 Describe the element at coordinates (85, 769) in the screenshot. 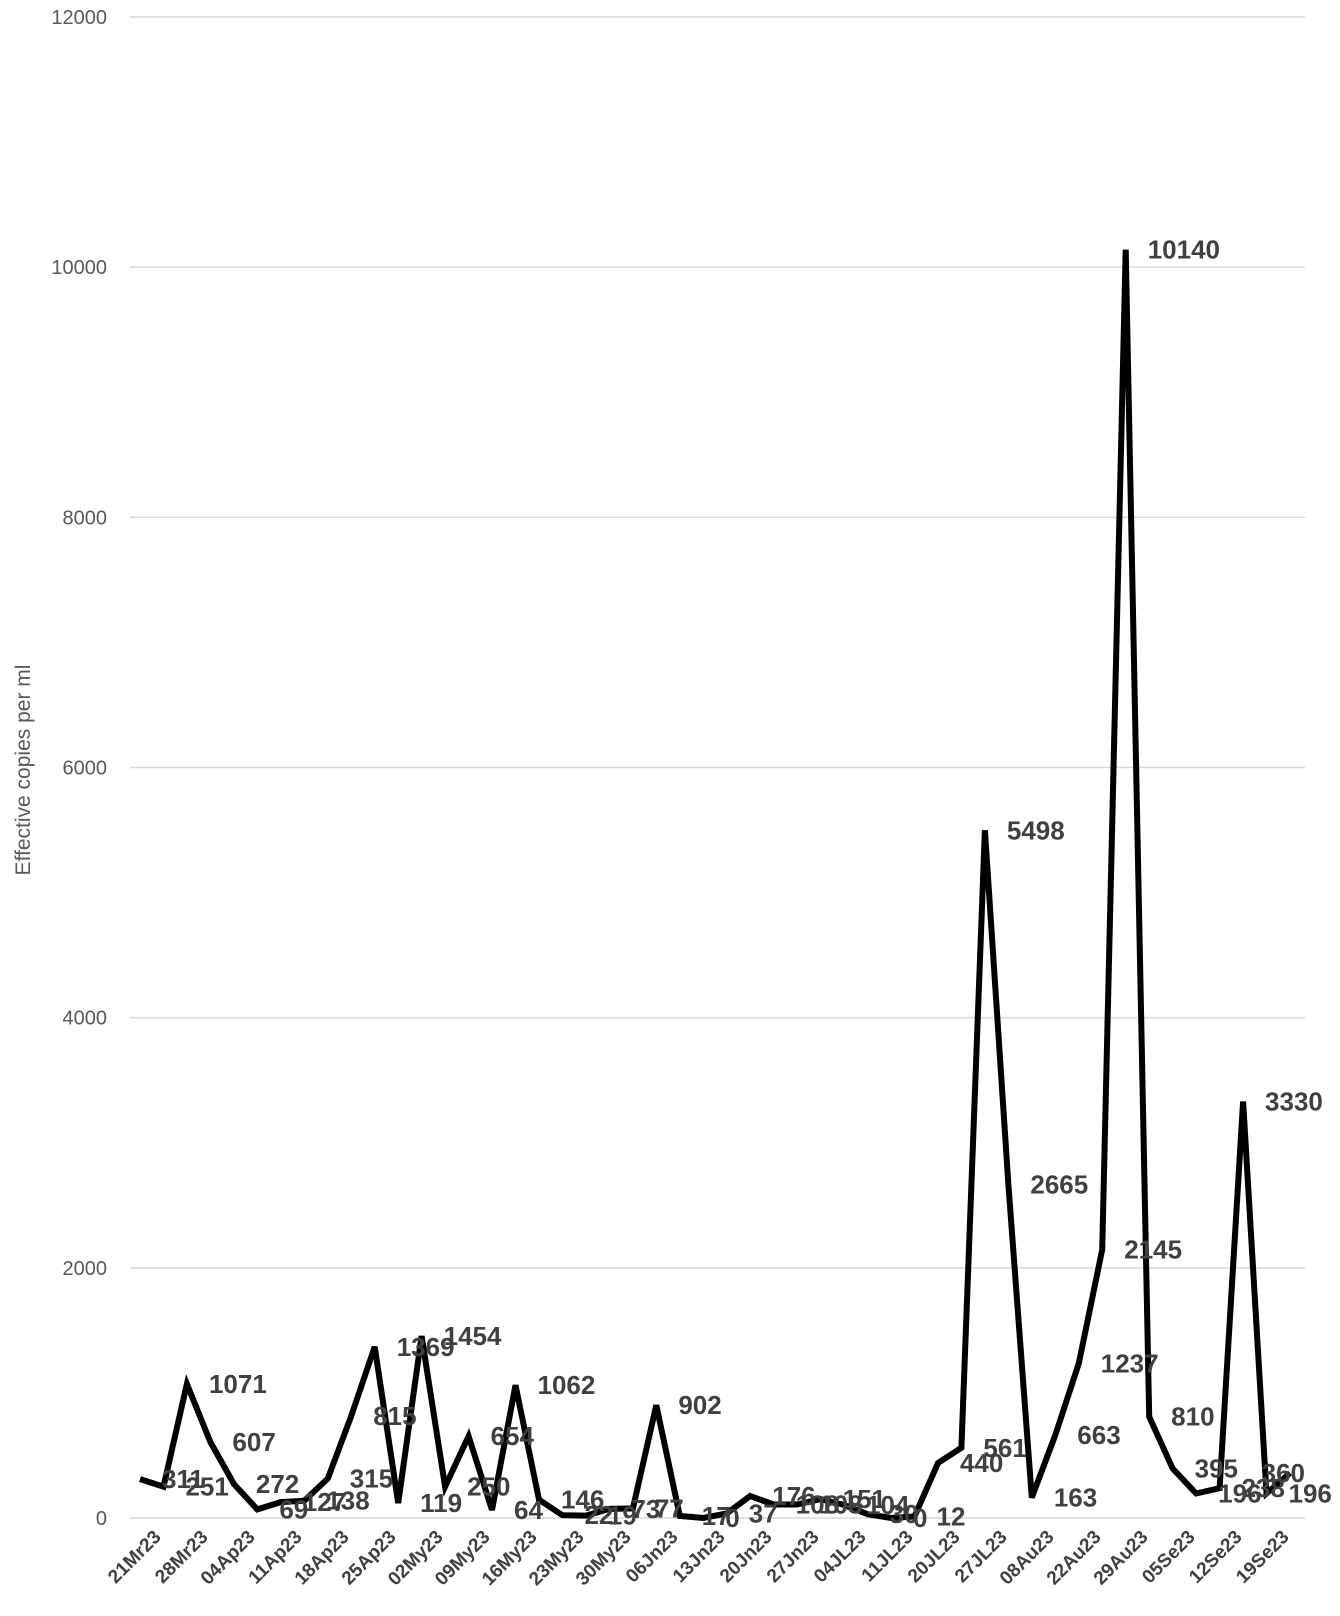

I see `y-tick-label: 6000` at that location.